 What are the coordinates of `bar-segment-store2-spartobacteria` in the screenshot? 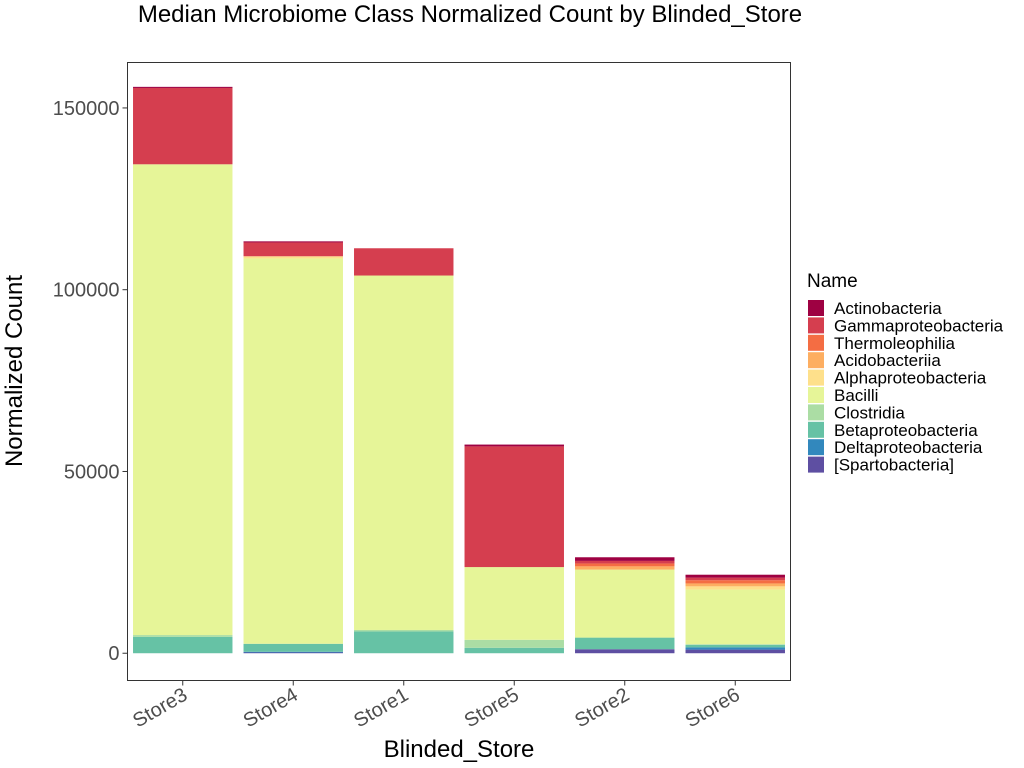 It's located at (625, 651).